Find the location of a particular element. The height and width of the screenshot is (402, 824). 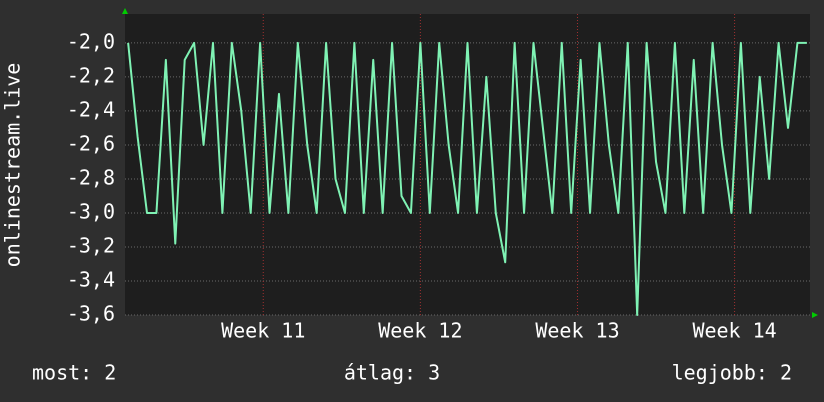

y-tick-label: -3,2 is located at coordinates (91, 245).